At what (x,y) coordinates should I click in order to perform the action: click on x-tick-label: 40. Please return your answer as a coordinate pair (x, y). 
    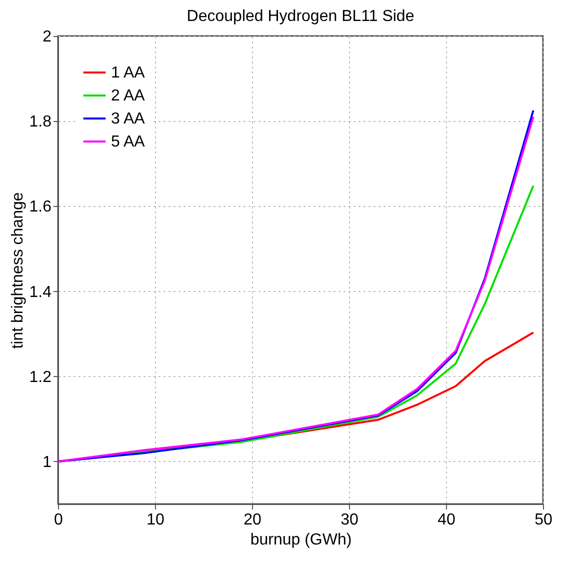
    Looking at the image, I should click on (447, 520).